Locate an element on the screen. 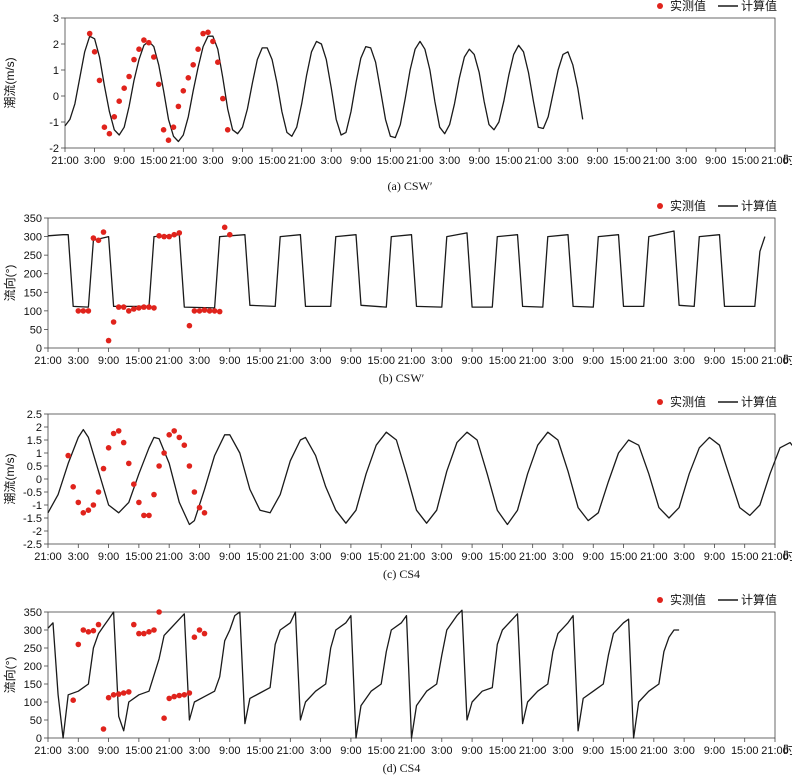  y-tick-label: -2 is located at coordinates (54, 149).